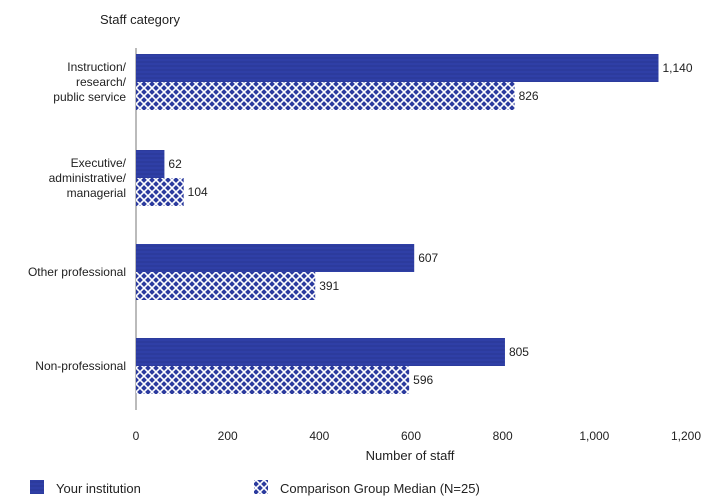 Image resolution: width=704 pixels, height=499 pixels. Describe the element at coordinates (96, 193) in the screenshot. I see `category-label-1-line-2: managerial` at that location.